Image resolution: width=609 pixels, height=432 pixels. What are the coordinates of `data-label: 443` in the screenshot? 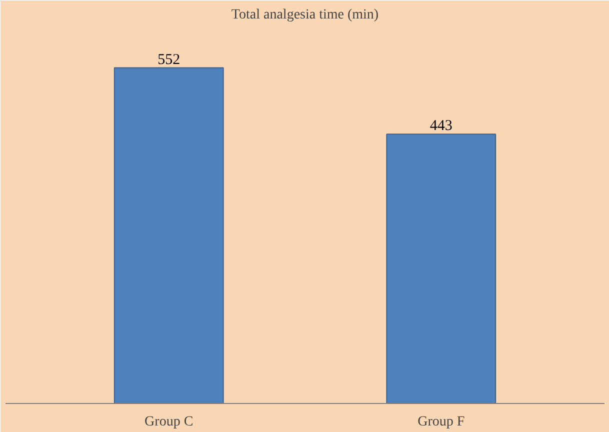 It's located at (441, 126).